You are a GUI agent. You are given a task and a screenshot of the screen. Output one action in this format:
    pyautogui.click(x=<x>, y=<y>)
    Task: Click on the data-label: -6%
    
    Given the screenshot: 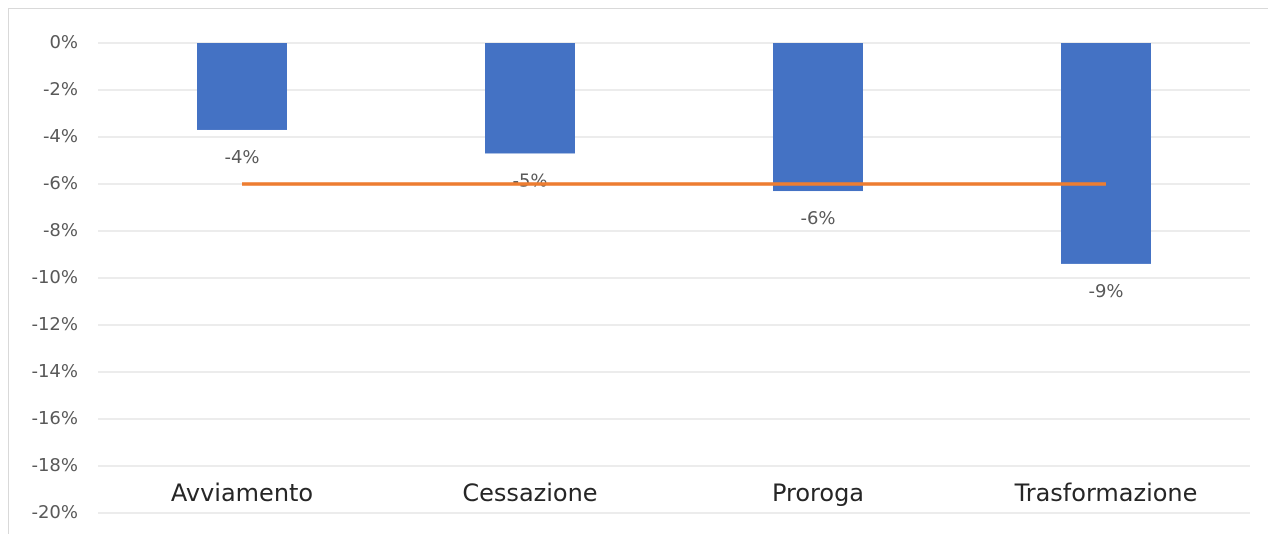 What is the action you would take?
    pyautogui.click(x=817, y=218)
    